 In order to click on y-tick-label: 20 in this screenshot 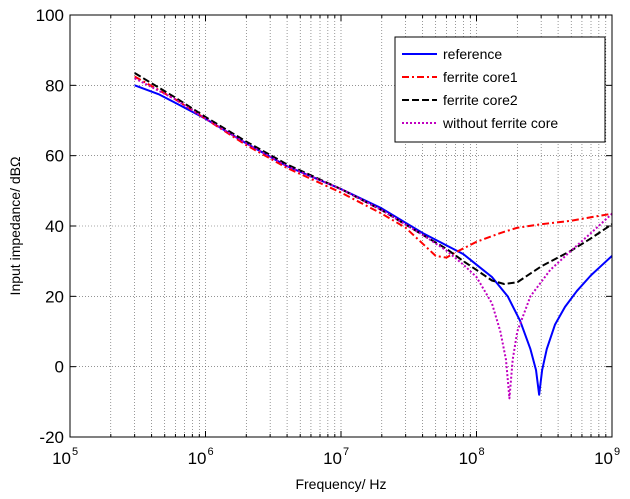, I will do `click(54, 296)`.